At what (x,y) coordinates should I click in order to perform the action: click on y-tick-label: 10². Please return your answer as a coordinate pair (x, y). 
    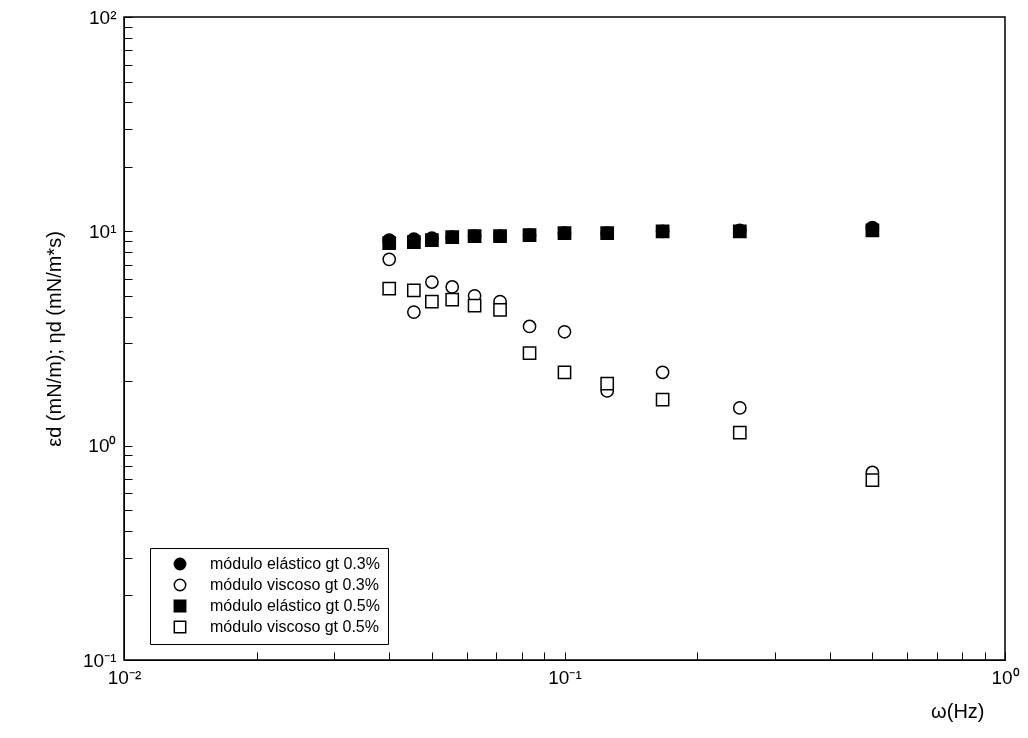
    Looking at the image, I should click on (103, 17).